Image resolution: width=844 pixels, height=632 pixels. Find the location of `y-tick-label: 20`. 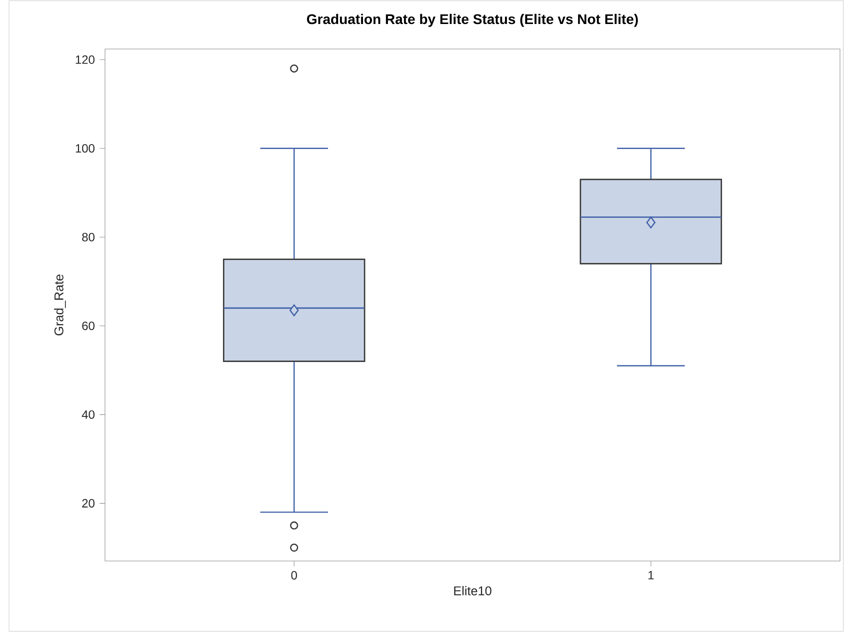

y-tick-label: 20 is located at coordinates (88, 503).